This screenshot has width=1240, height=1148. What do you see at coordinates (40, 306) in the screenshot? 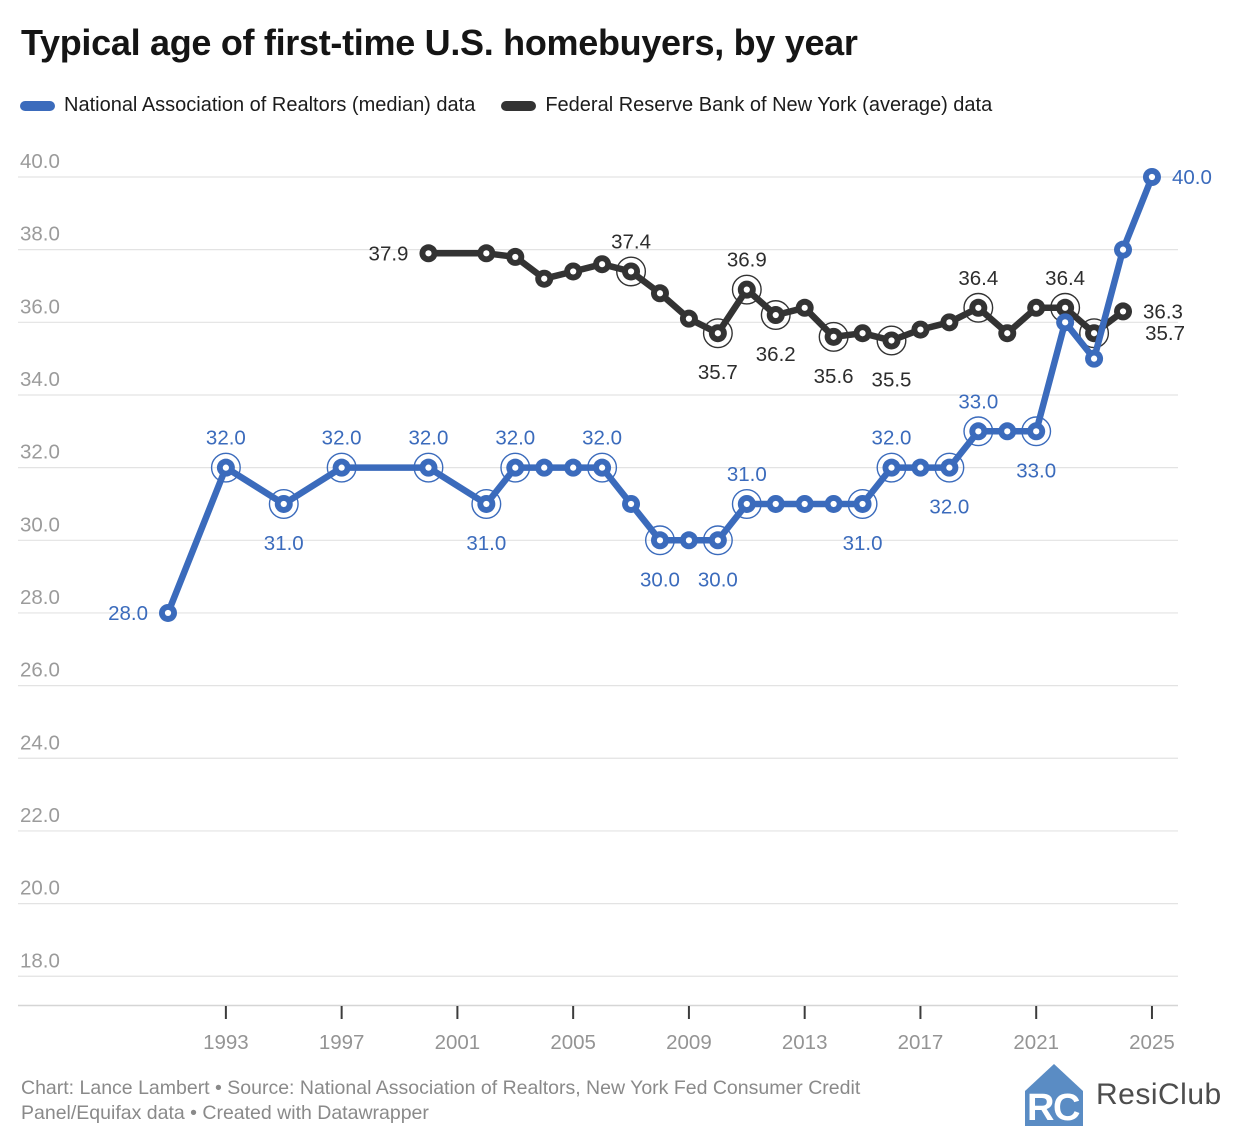
I see `y-axis-label: 36.0` at bounding box center [40, 306].